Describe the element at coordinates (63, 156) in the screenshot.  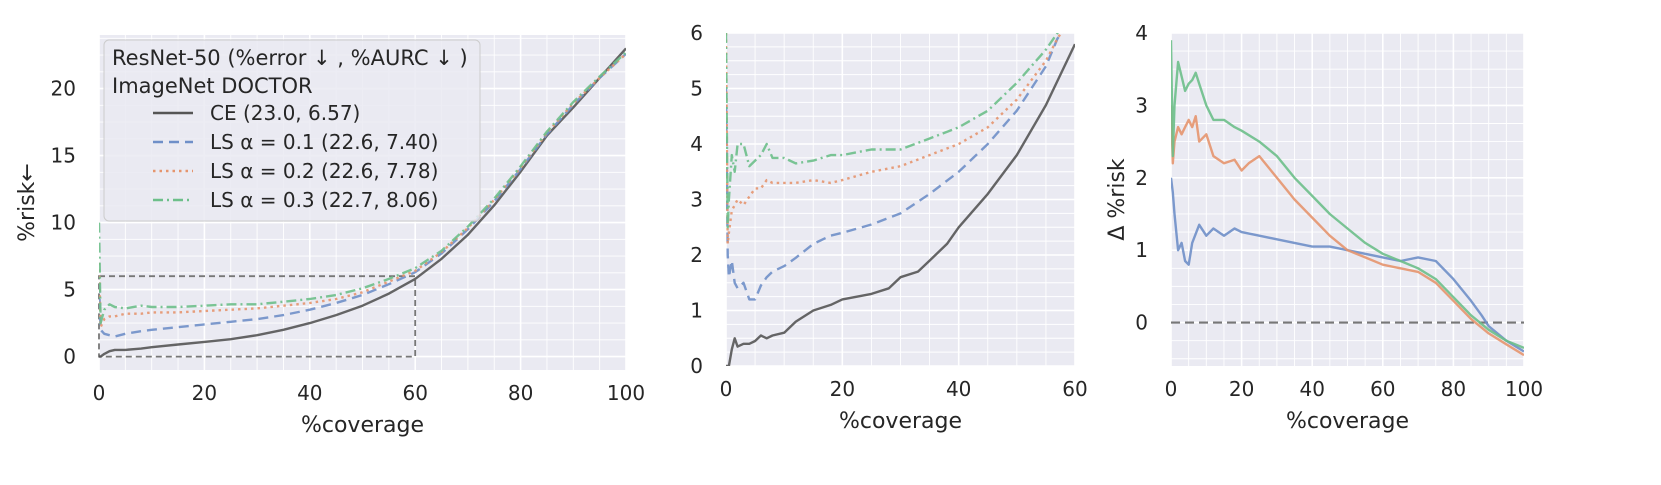
I see `y-tick-label: 15` at that location.